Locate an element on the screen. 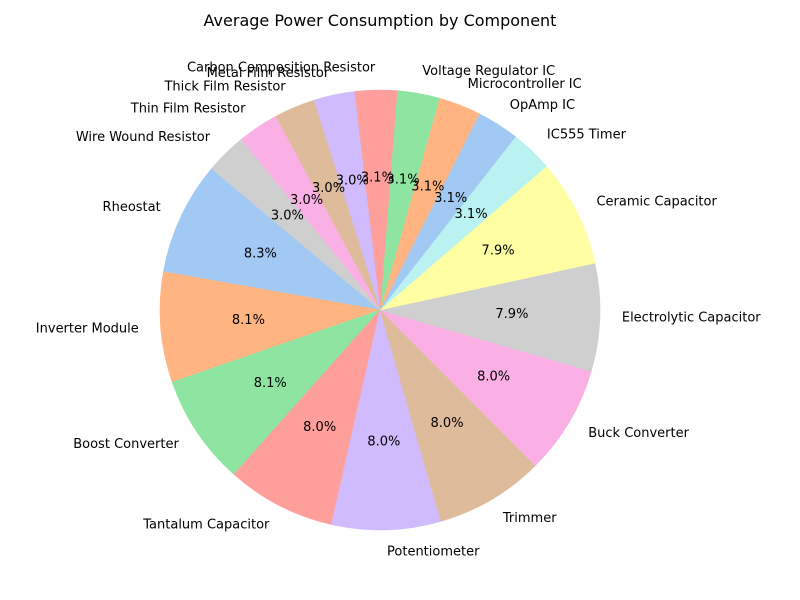 The height and width of the screenshot is (600, 800). percent-label-trimmer: 8.0% is located at coordinates (447, 423).